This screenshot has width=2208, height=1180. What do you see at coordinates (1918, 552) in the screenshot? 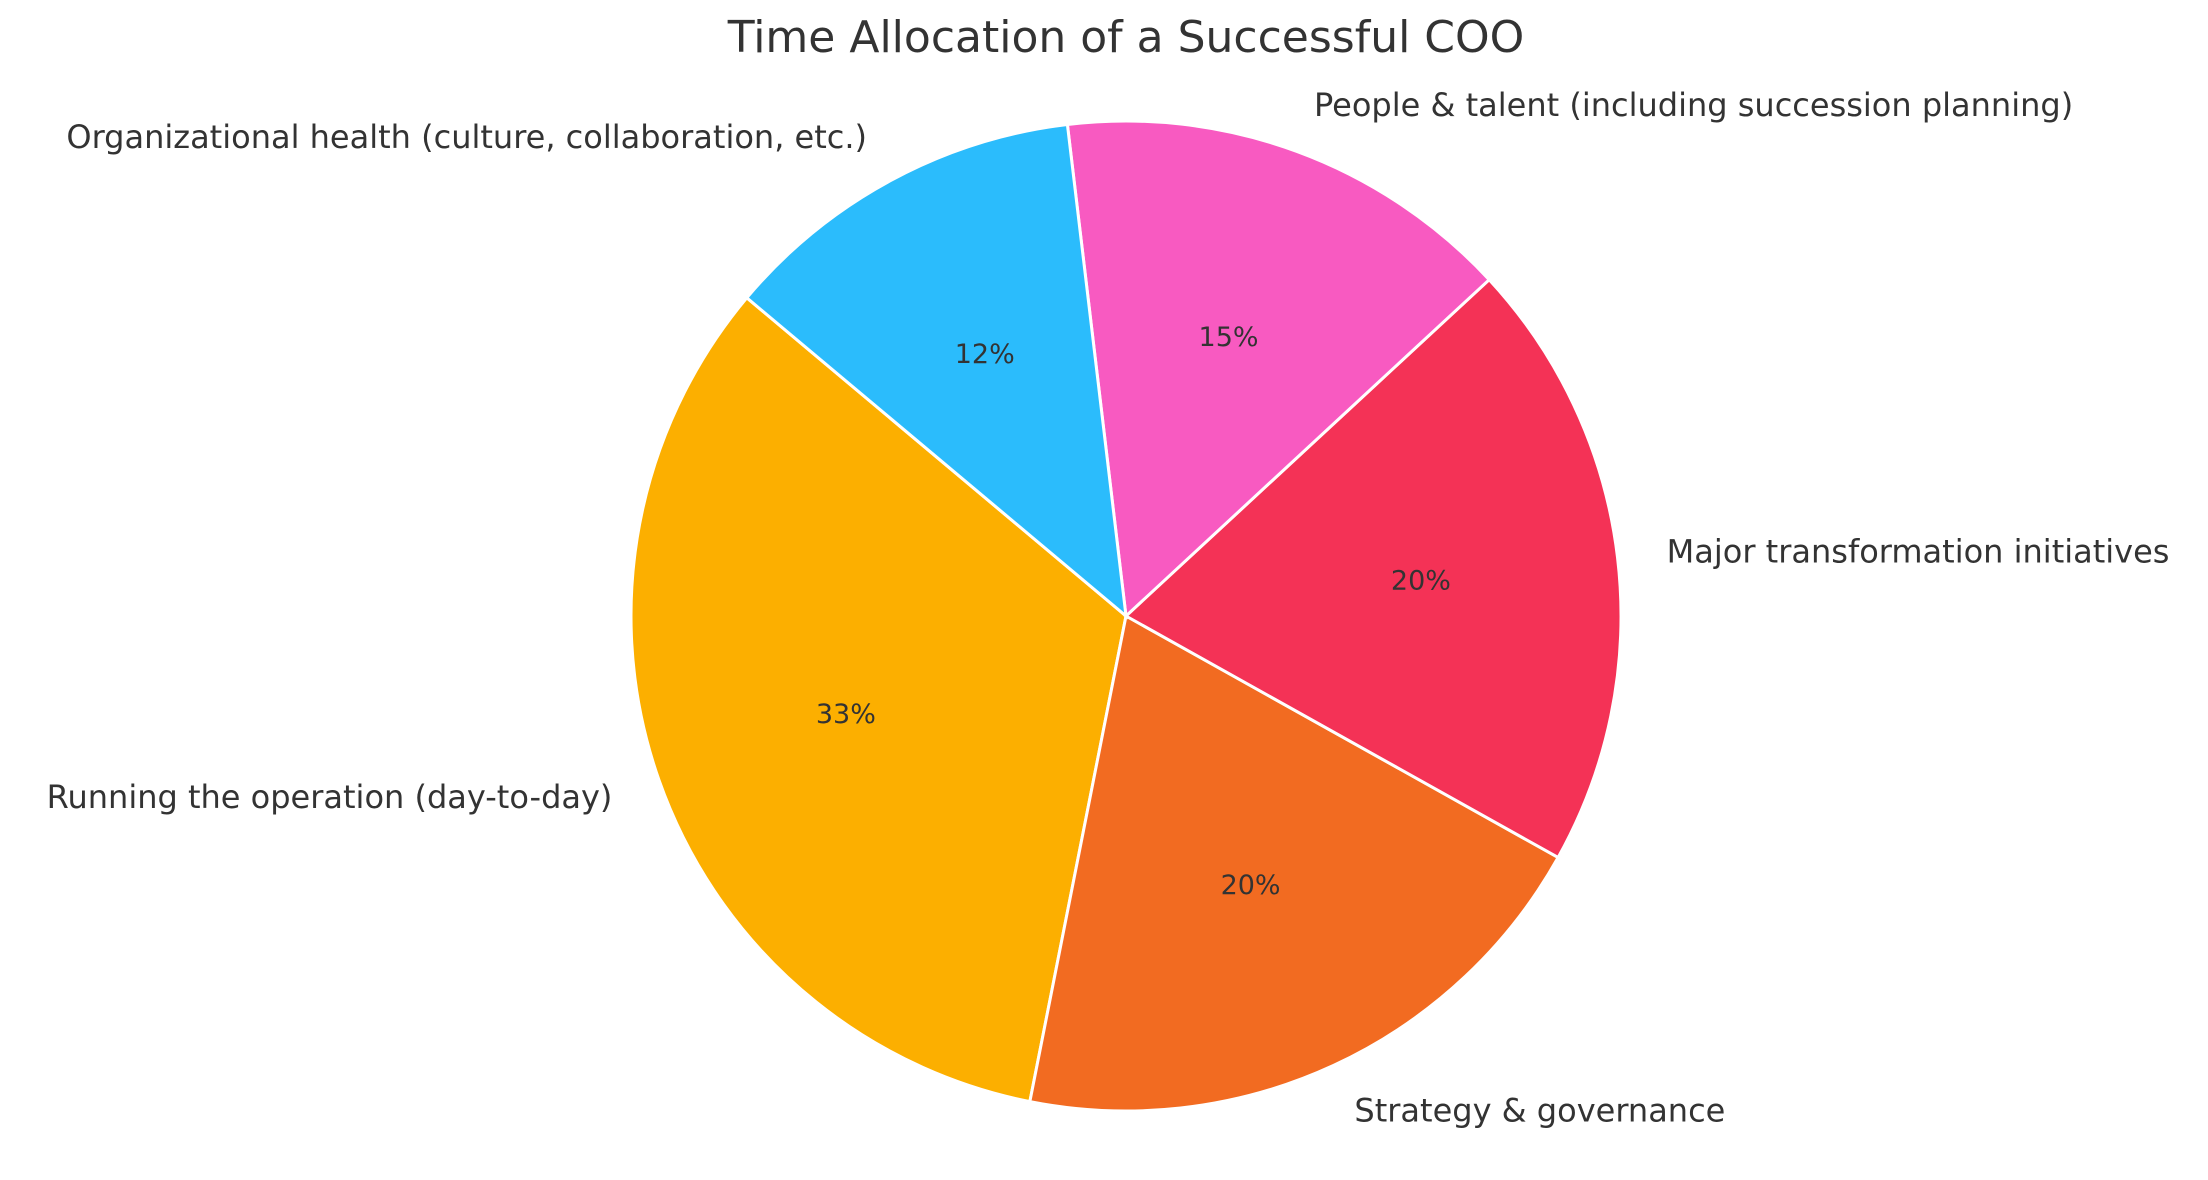
I see `slice-category-label: Major transformation initiatives` at bounding box center [1918, 552].